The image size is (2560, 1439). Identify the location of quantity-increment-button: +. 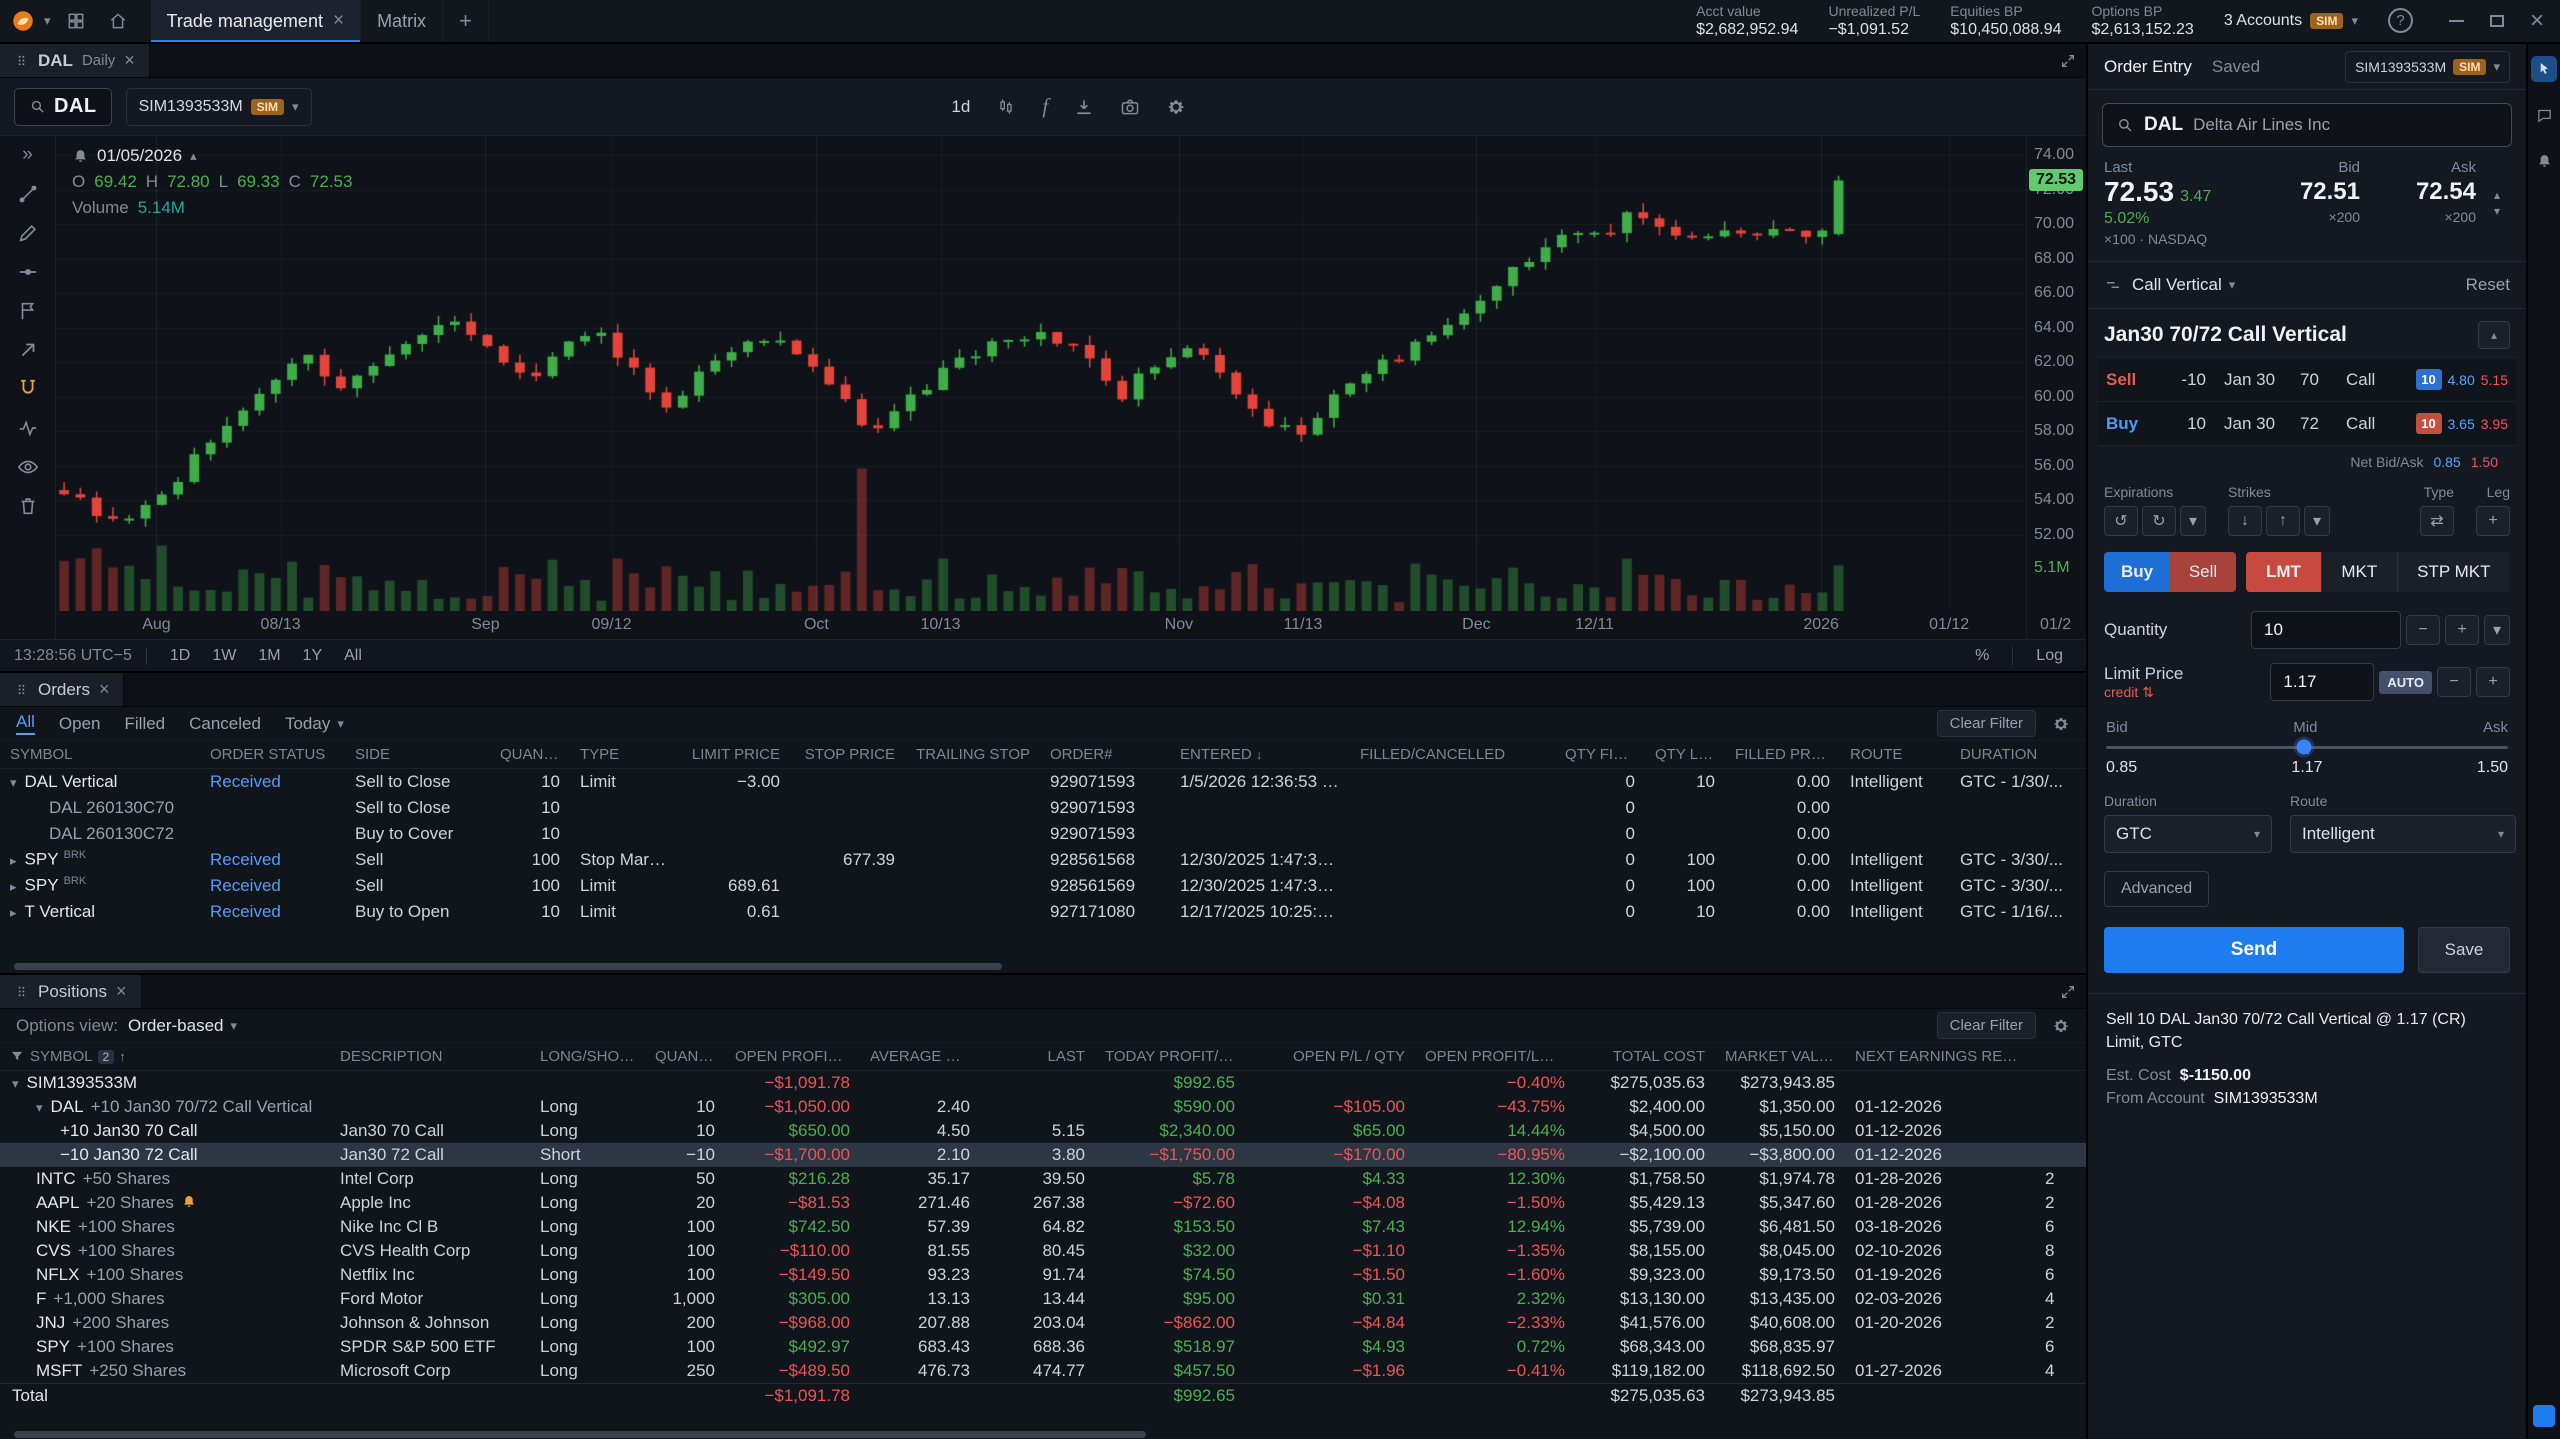
(2462, 630).